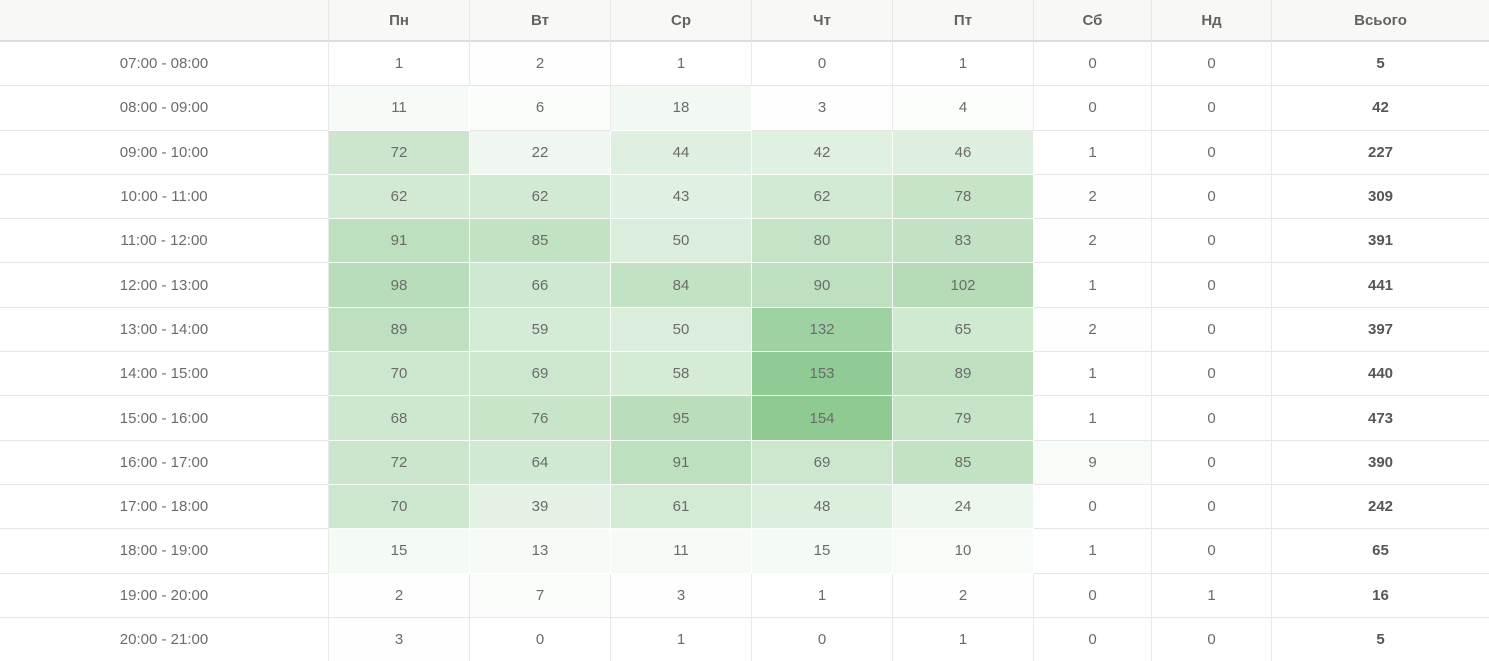  I want to click on table-row: 17:00 - 18:00 70 39 61 48 24 0 0 242, so click(744, 507).